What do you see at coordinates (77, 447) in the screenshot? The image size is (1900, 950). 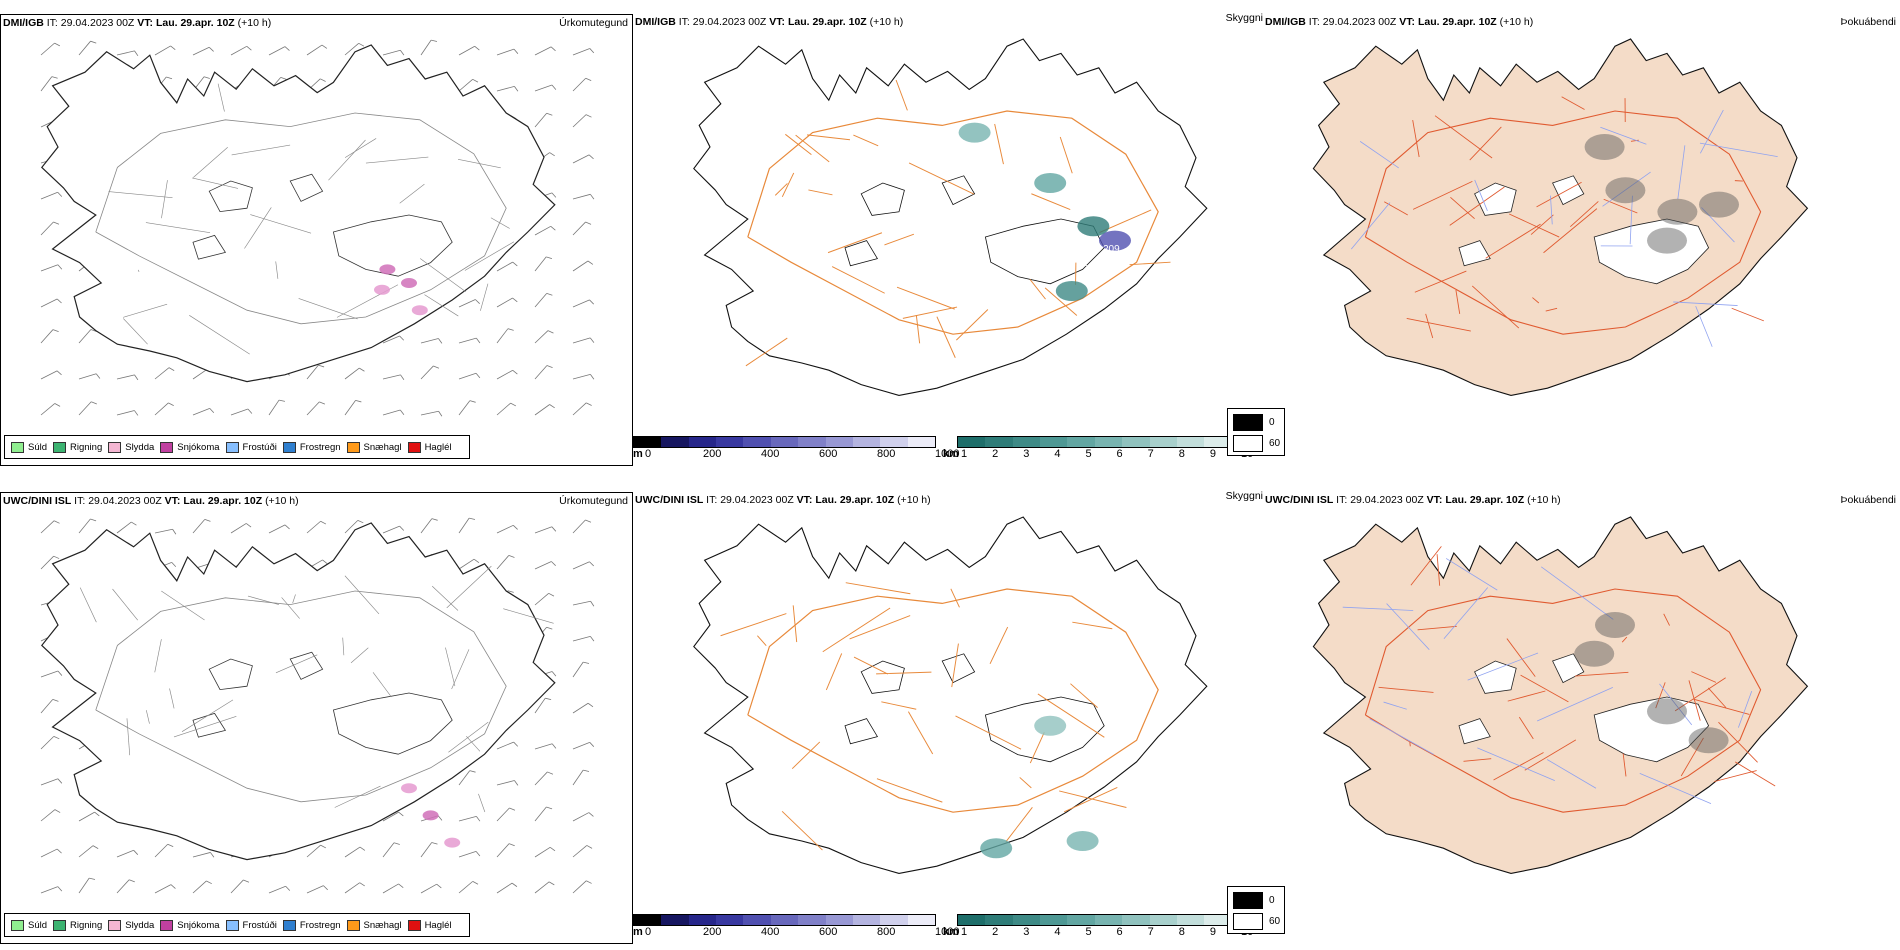 I see `legend-item-rigning: Rigning` at bounding box center [77, 447].